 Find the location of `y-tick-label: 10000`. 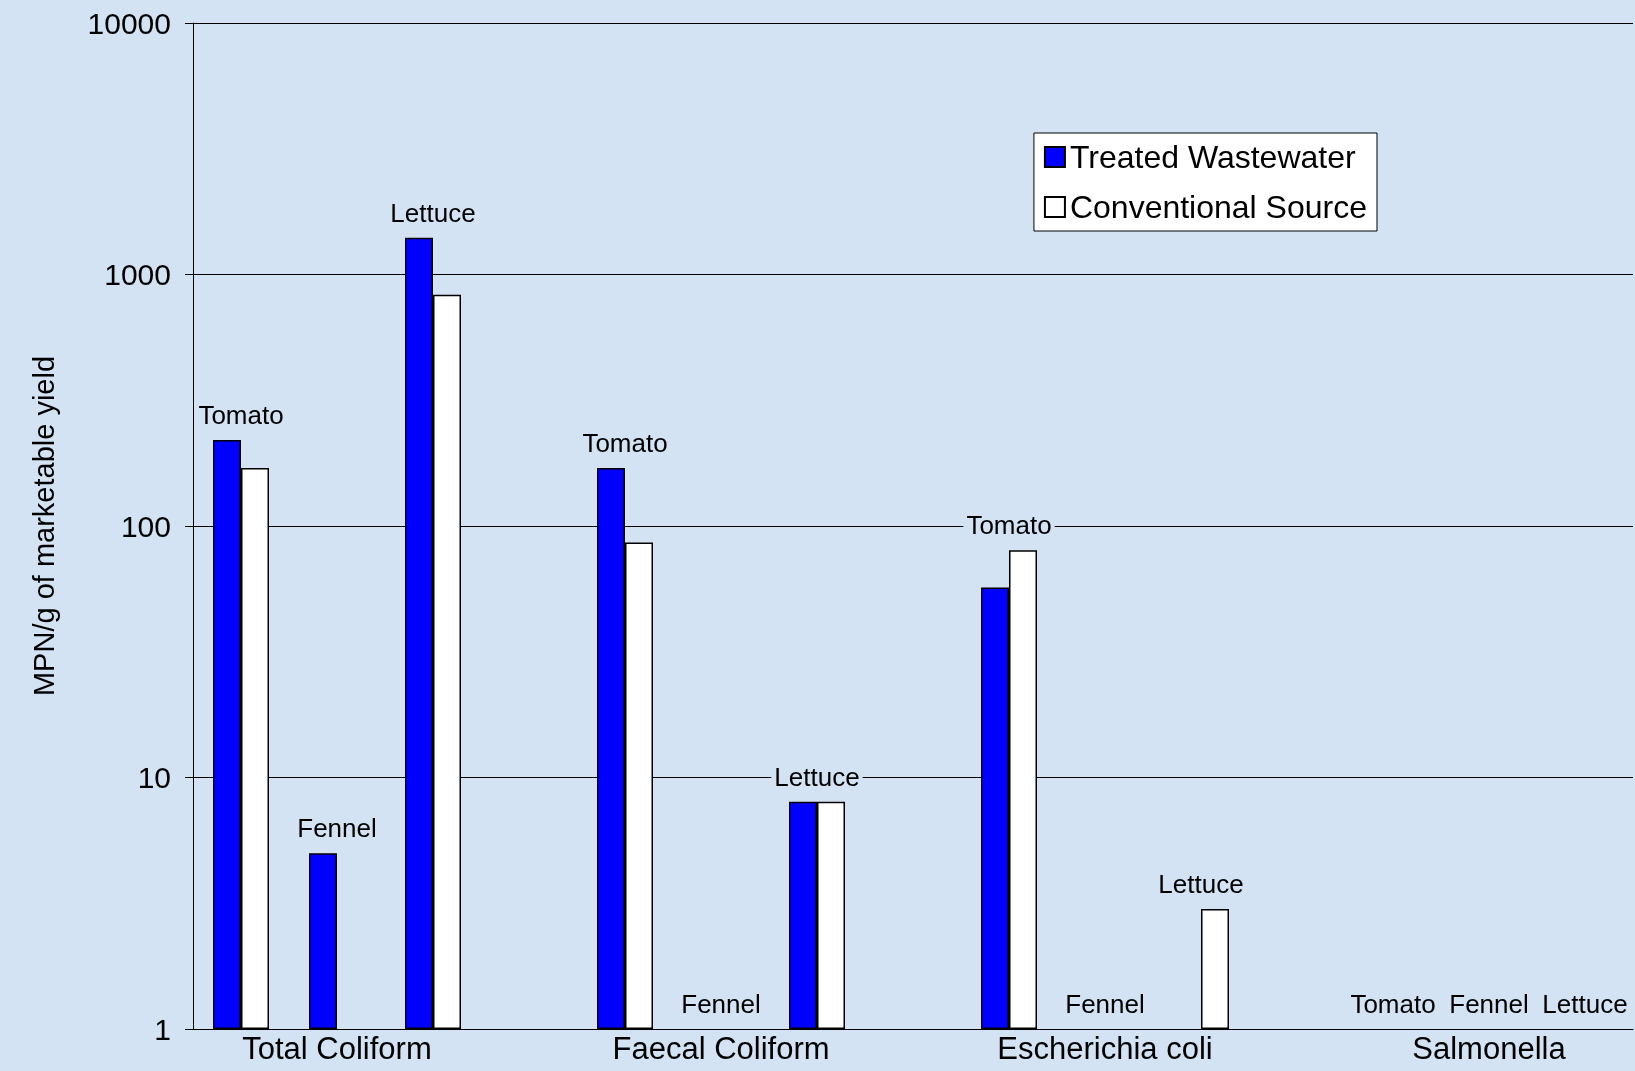

y-tick-label: 10000 is located at coordinates (129, 23).